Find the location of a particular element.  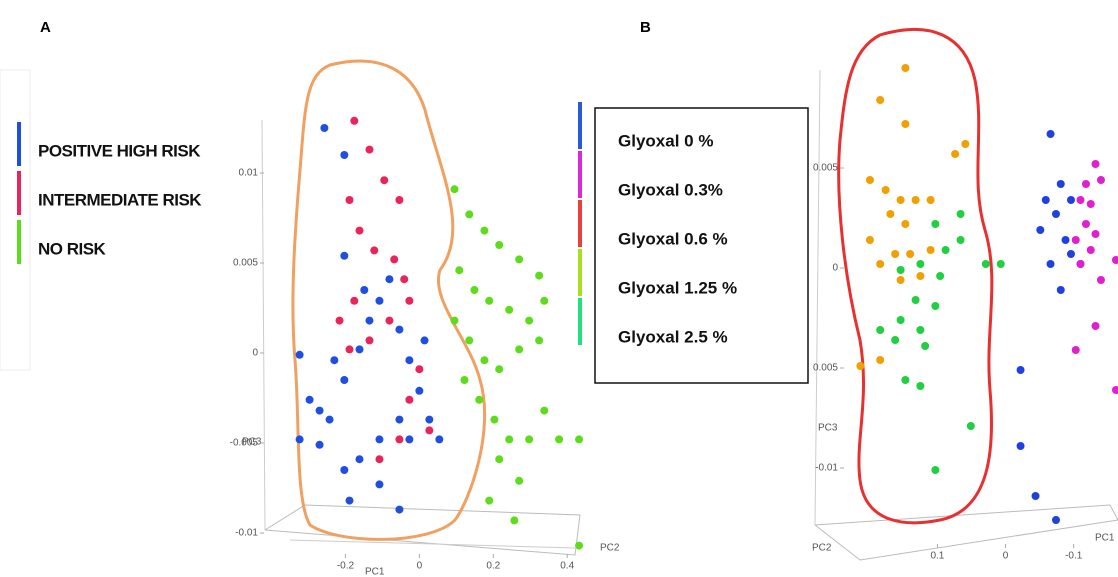

legend-label: NO RISK is located at coordinates (72, 248).